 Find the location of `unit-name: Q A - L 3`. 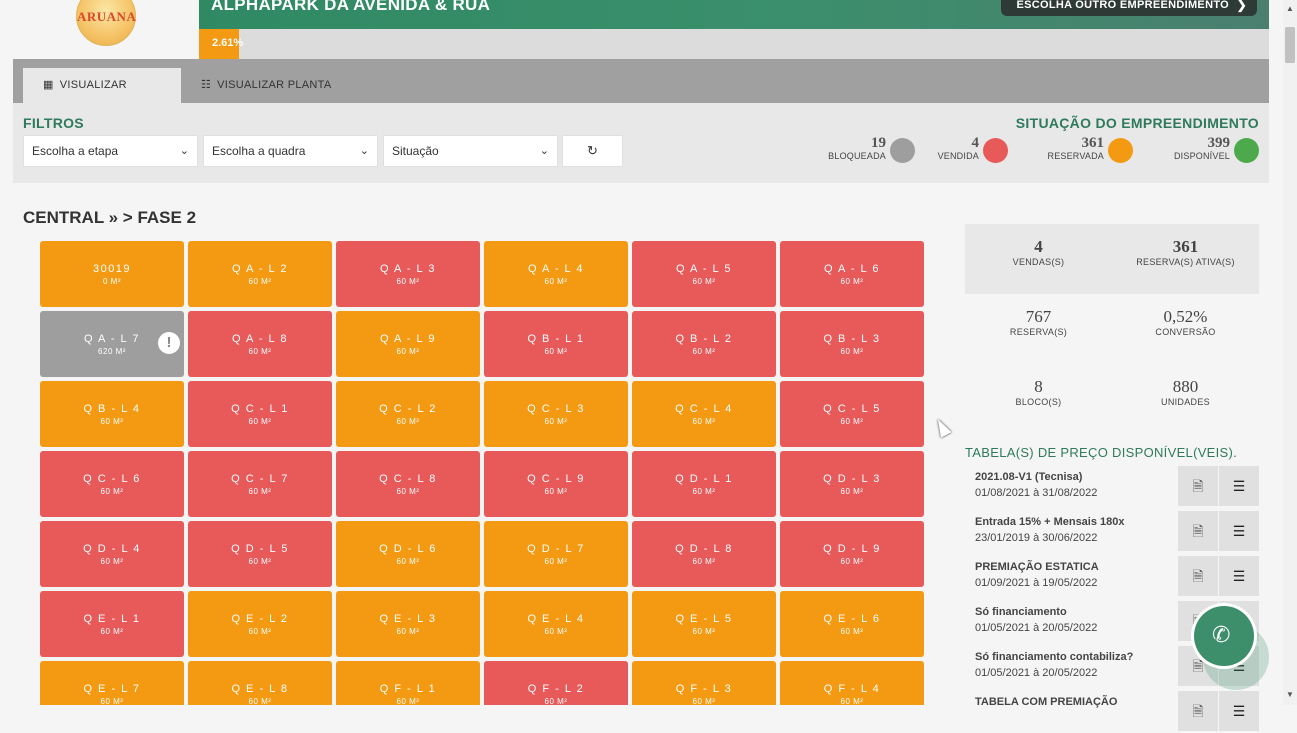

unit-name: Q A - L 3 is located at coordinates (408, 269).